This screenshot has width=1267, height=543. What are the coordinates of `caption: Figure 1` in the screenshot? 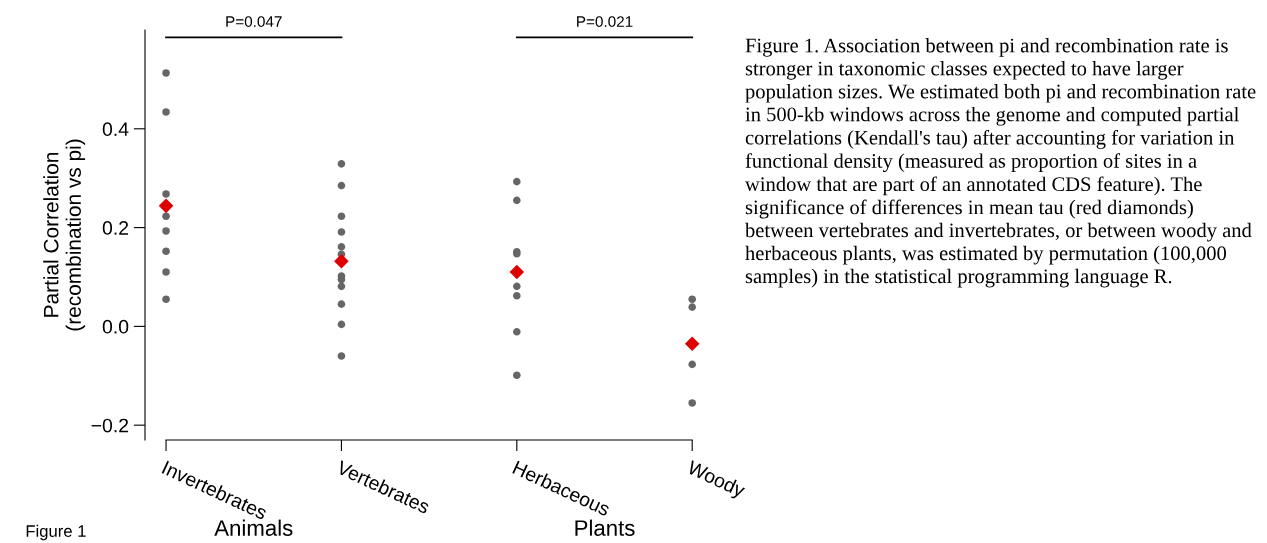 It's located at (56, 532).